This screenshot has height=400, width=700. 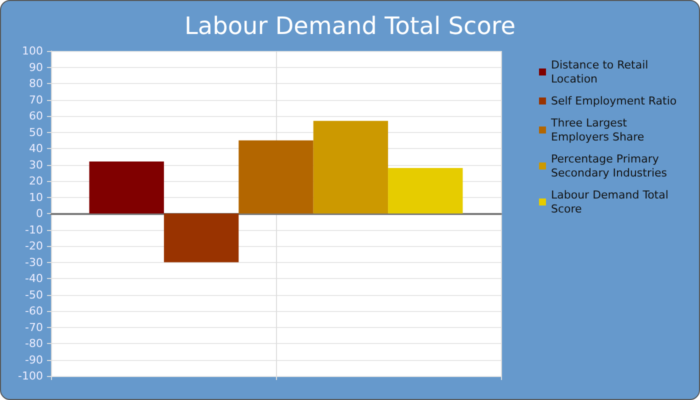 What do you see at coordinates (34, 278) in the screenshot?
I see `y-tick-label: -40` at bounding box center [34, 278].